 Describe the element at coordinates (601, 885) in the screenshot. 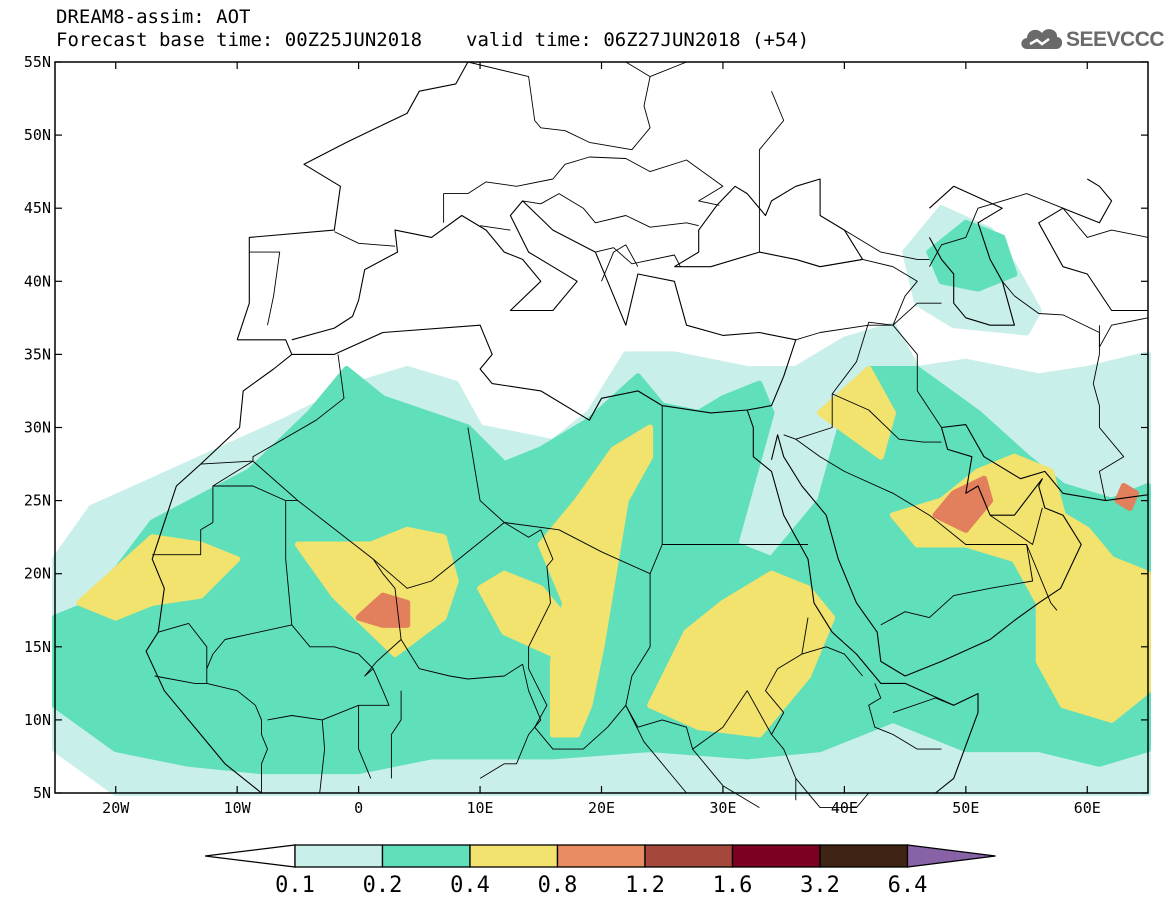

I see `colorbar-labels: 0.1 0.2 0.4 0.8 1.2 1.6 3.2 6.4` at that location.